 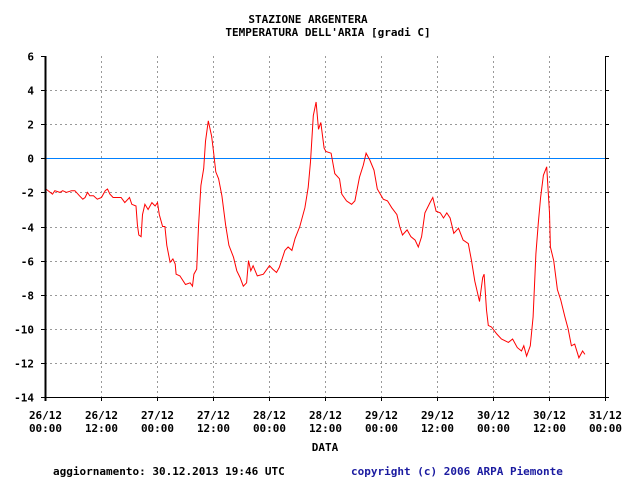 I want to click on chart-subtitle: TEMPERATURA DELL'ARIA [gradi C], so click(x=327, y=32).